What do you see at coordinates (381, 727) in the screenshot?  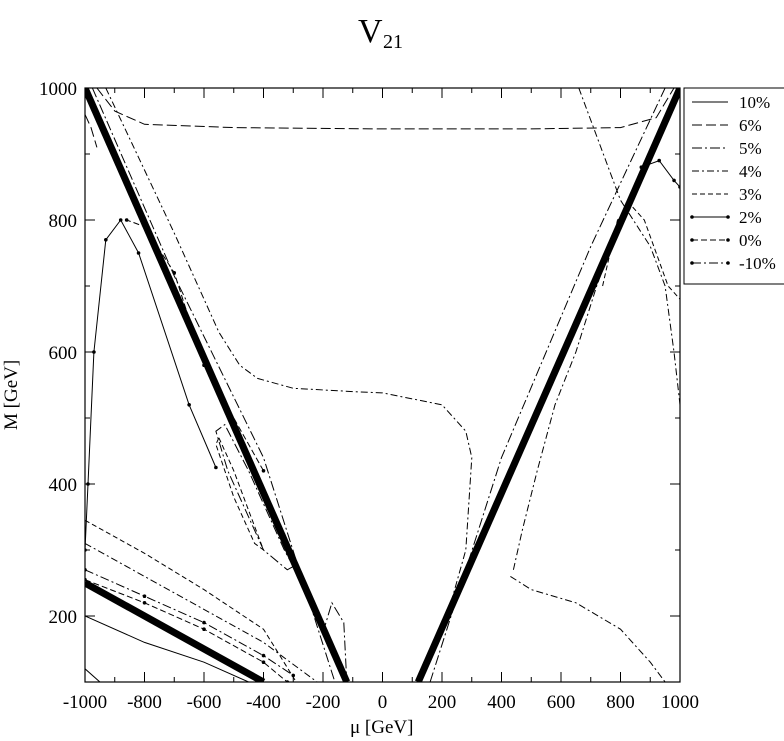 I see `x-axis-label: μ [GeV]` at bounding box center [381, 727].